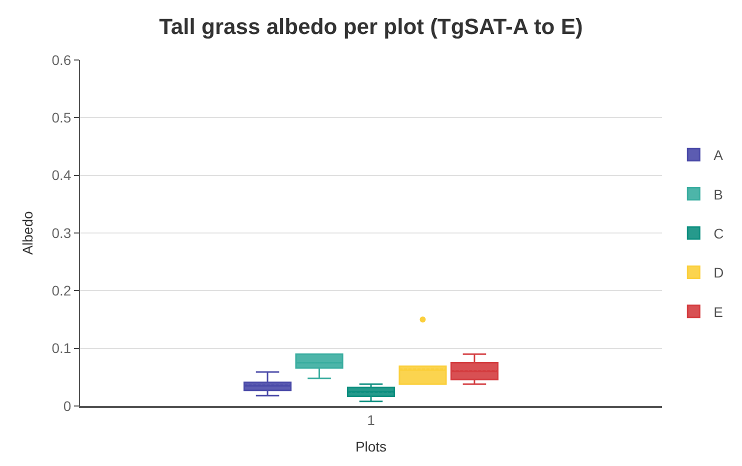 The height and width of the screenshot is (466, 742). I want to click on chart-title: Tall grass albedo per plot (TgSAT-A to E), so click(371, 27).